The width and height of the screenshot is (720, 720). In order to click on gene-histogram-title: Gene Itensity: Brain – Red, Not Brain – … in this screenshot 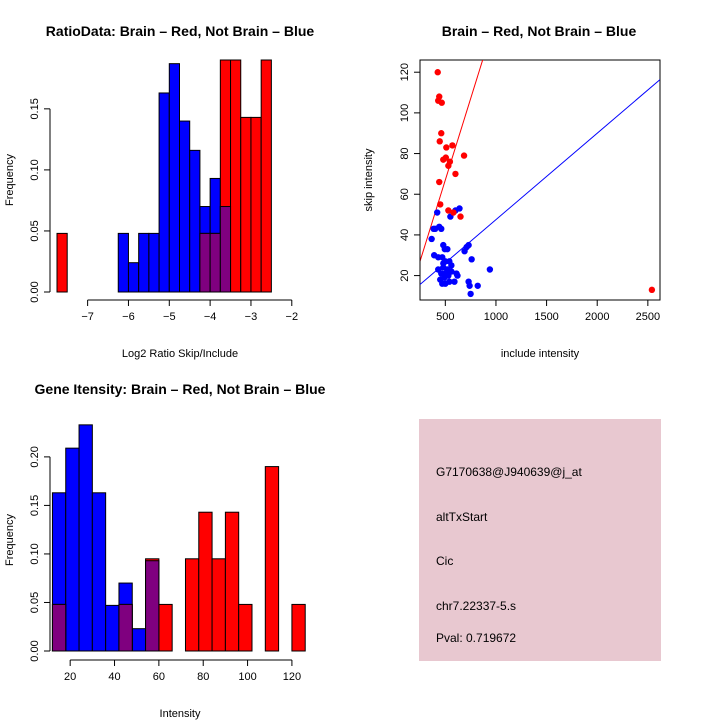, I will do `click(180, 389)`.